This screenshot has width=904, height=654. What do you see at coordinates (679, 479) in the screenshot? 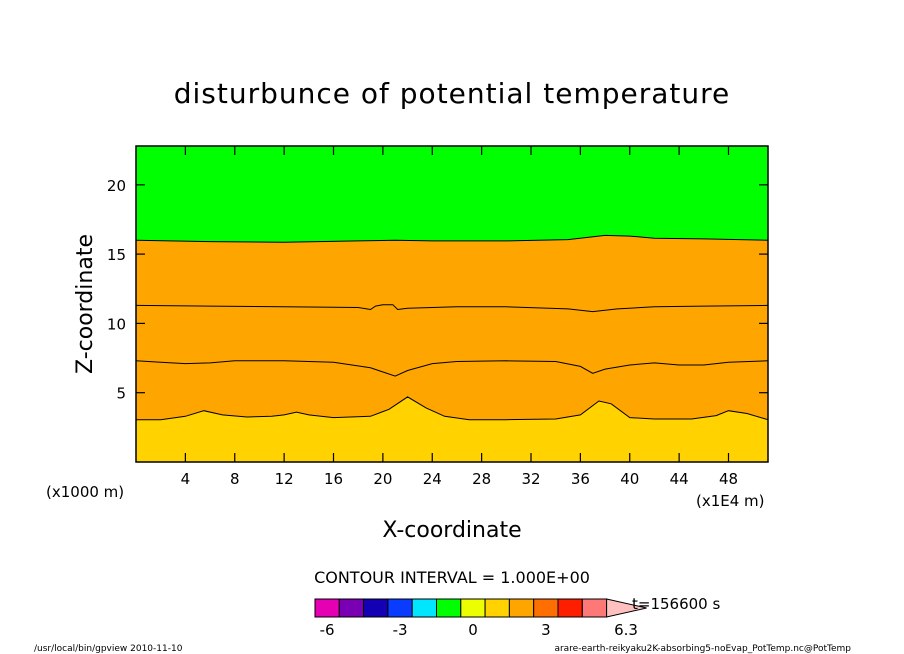
I see `x-tick-label: 44` at bounding box center [679, 479].